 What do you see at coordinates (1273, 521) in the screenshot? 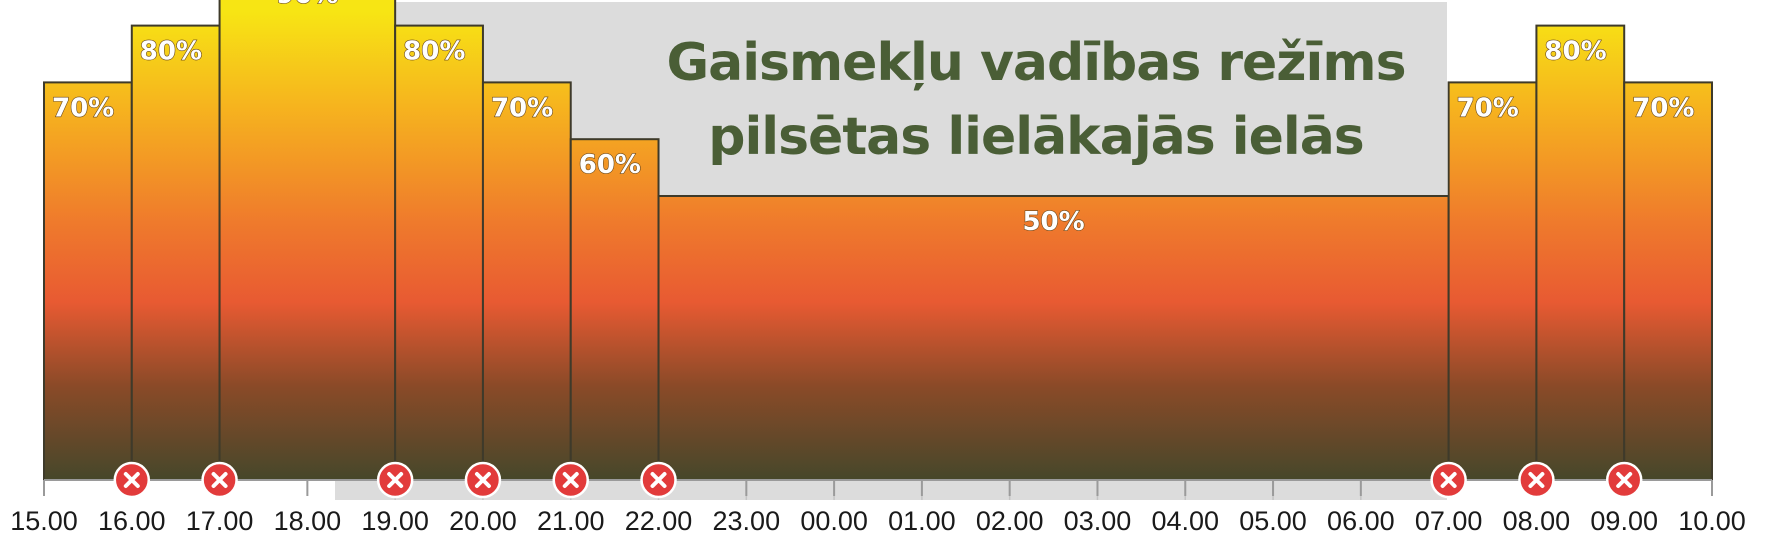
I see `x-tick-label: 05.00` at bounding box center [1273, 521].